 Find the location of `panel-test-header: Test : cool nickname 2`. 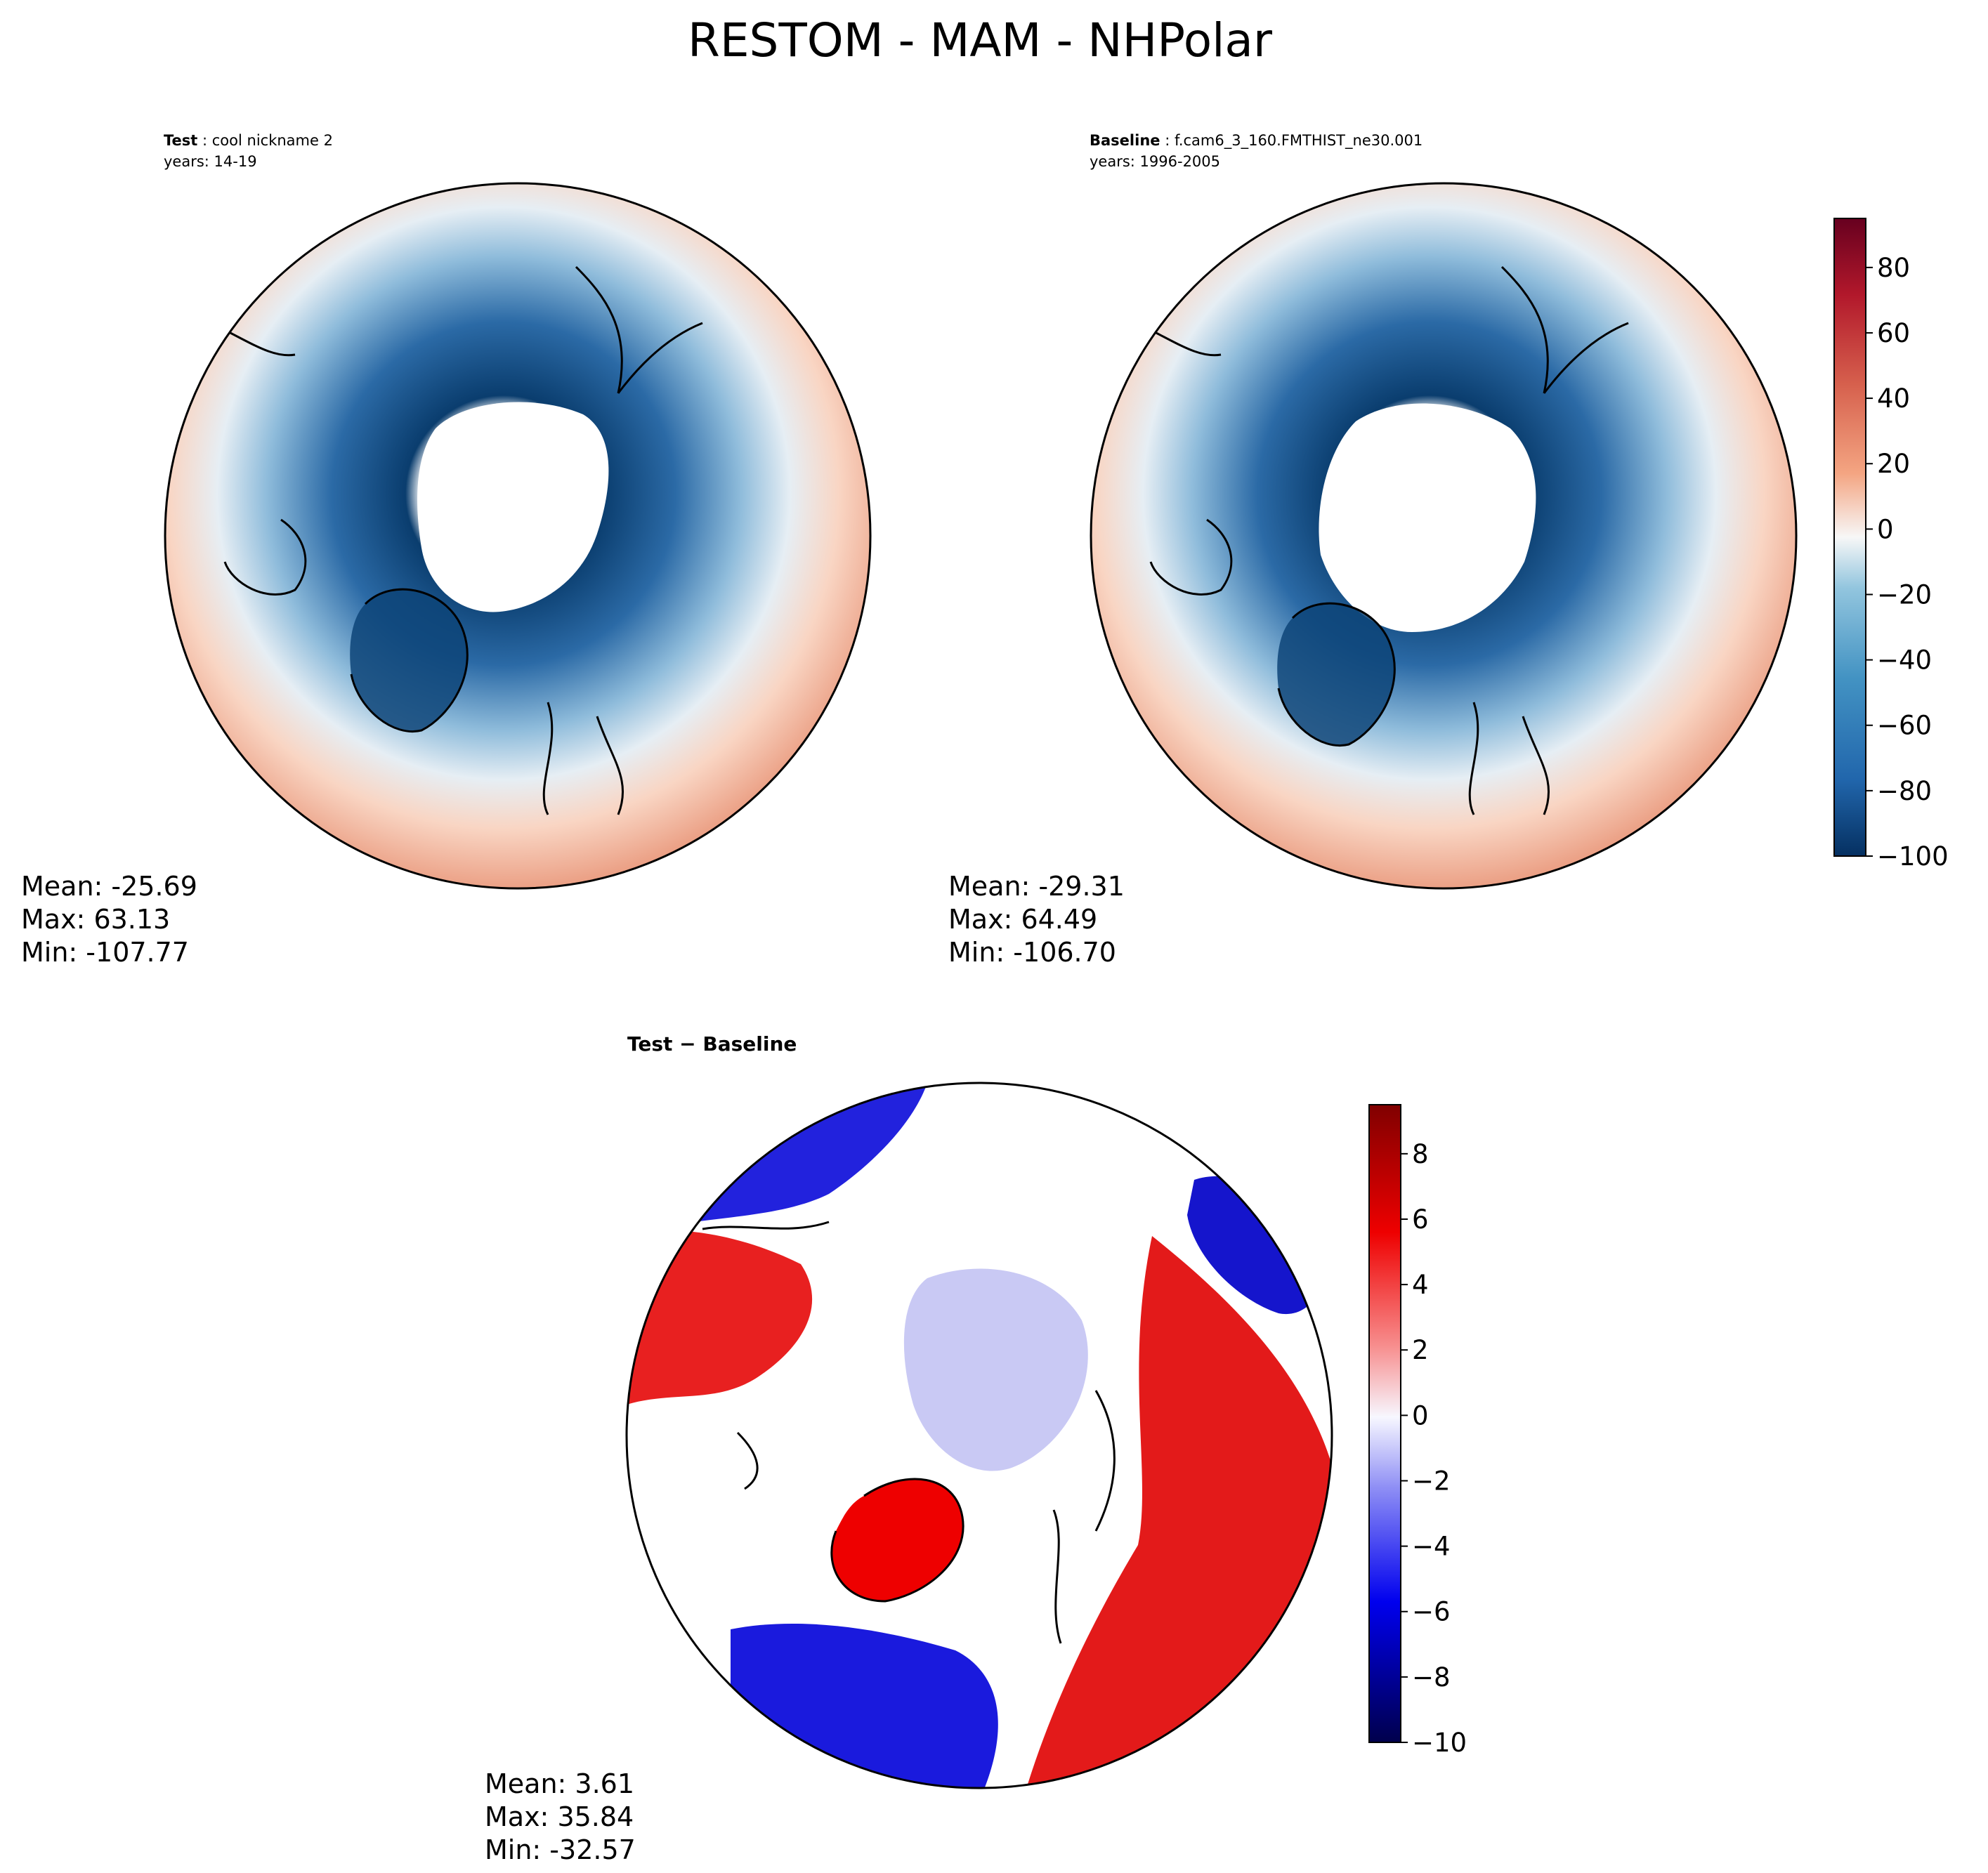

panel-test-header: Test : cool nickname 2 is located at coordinates (248, 140).